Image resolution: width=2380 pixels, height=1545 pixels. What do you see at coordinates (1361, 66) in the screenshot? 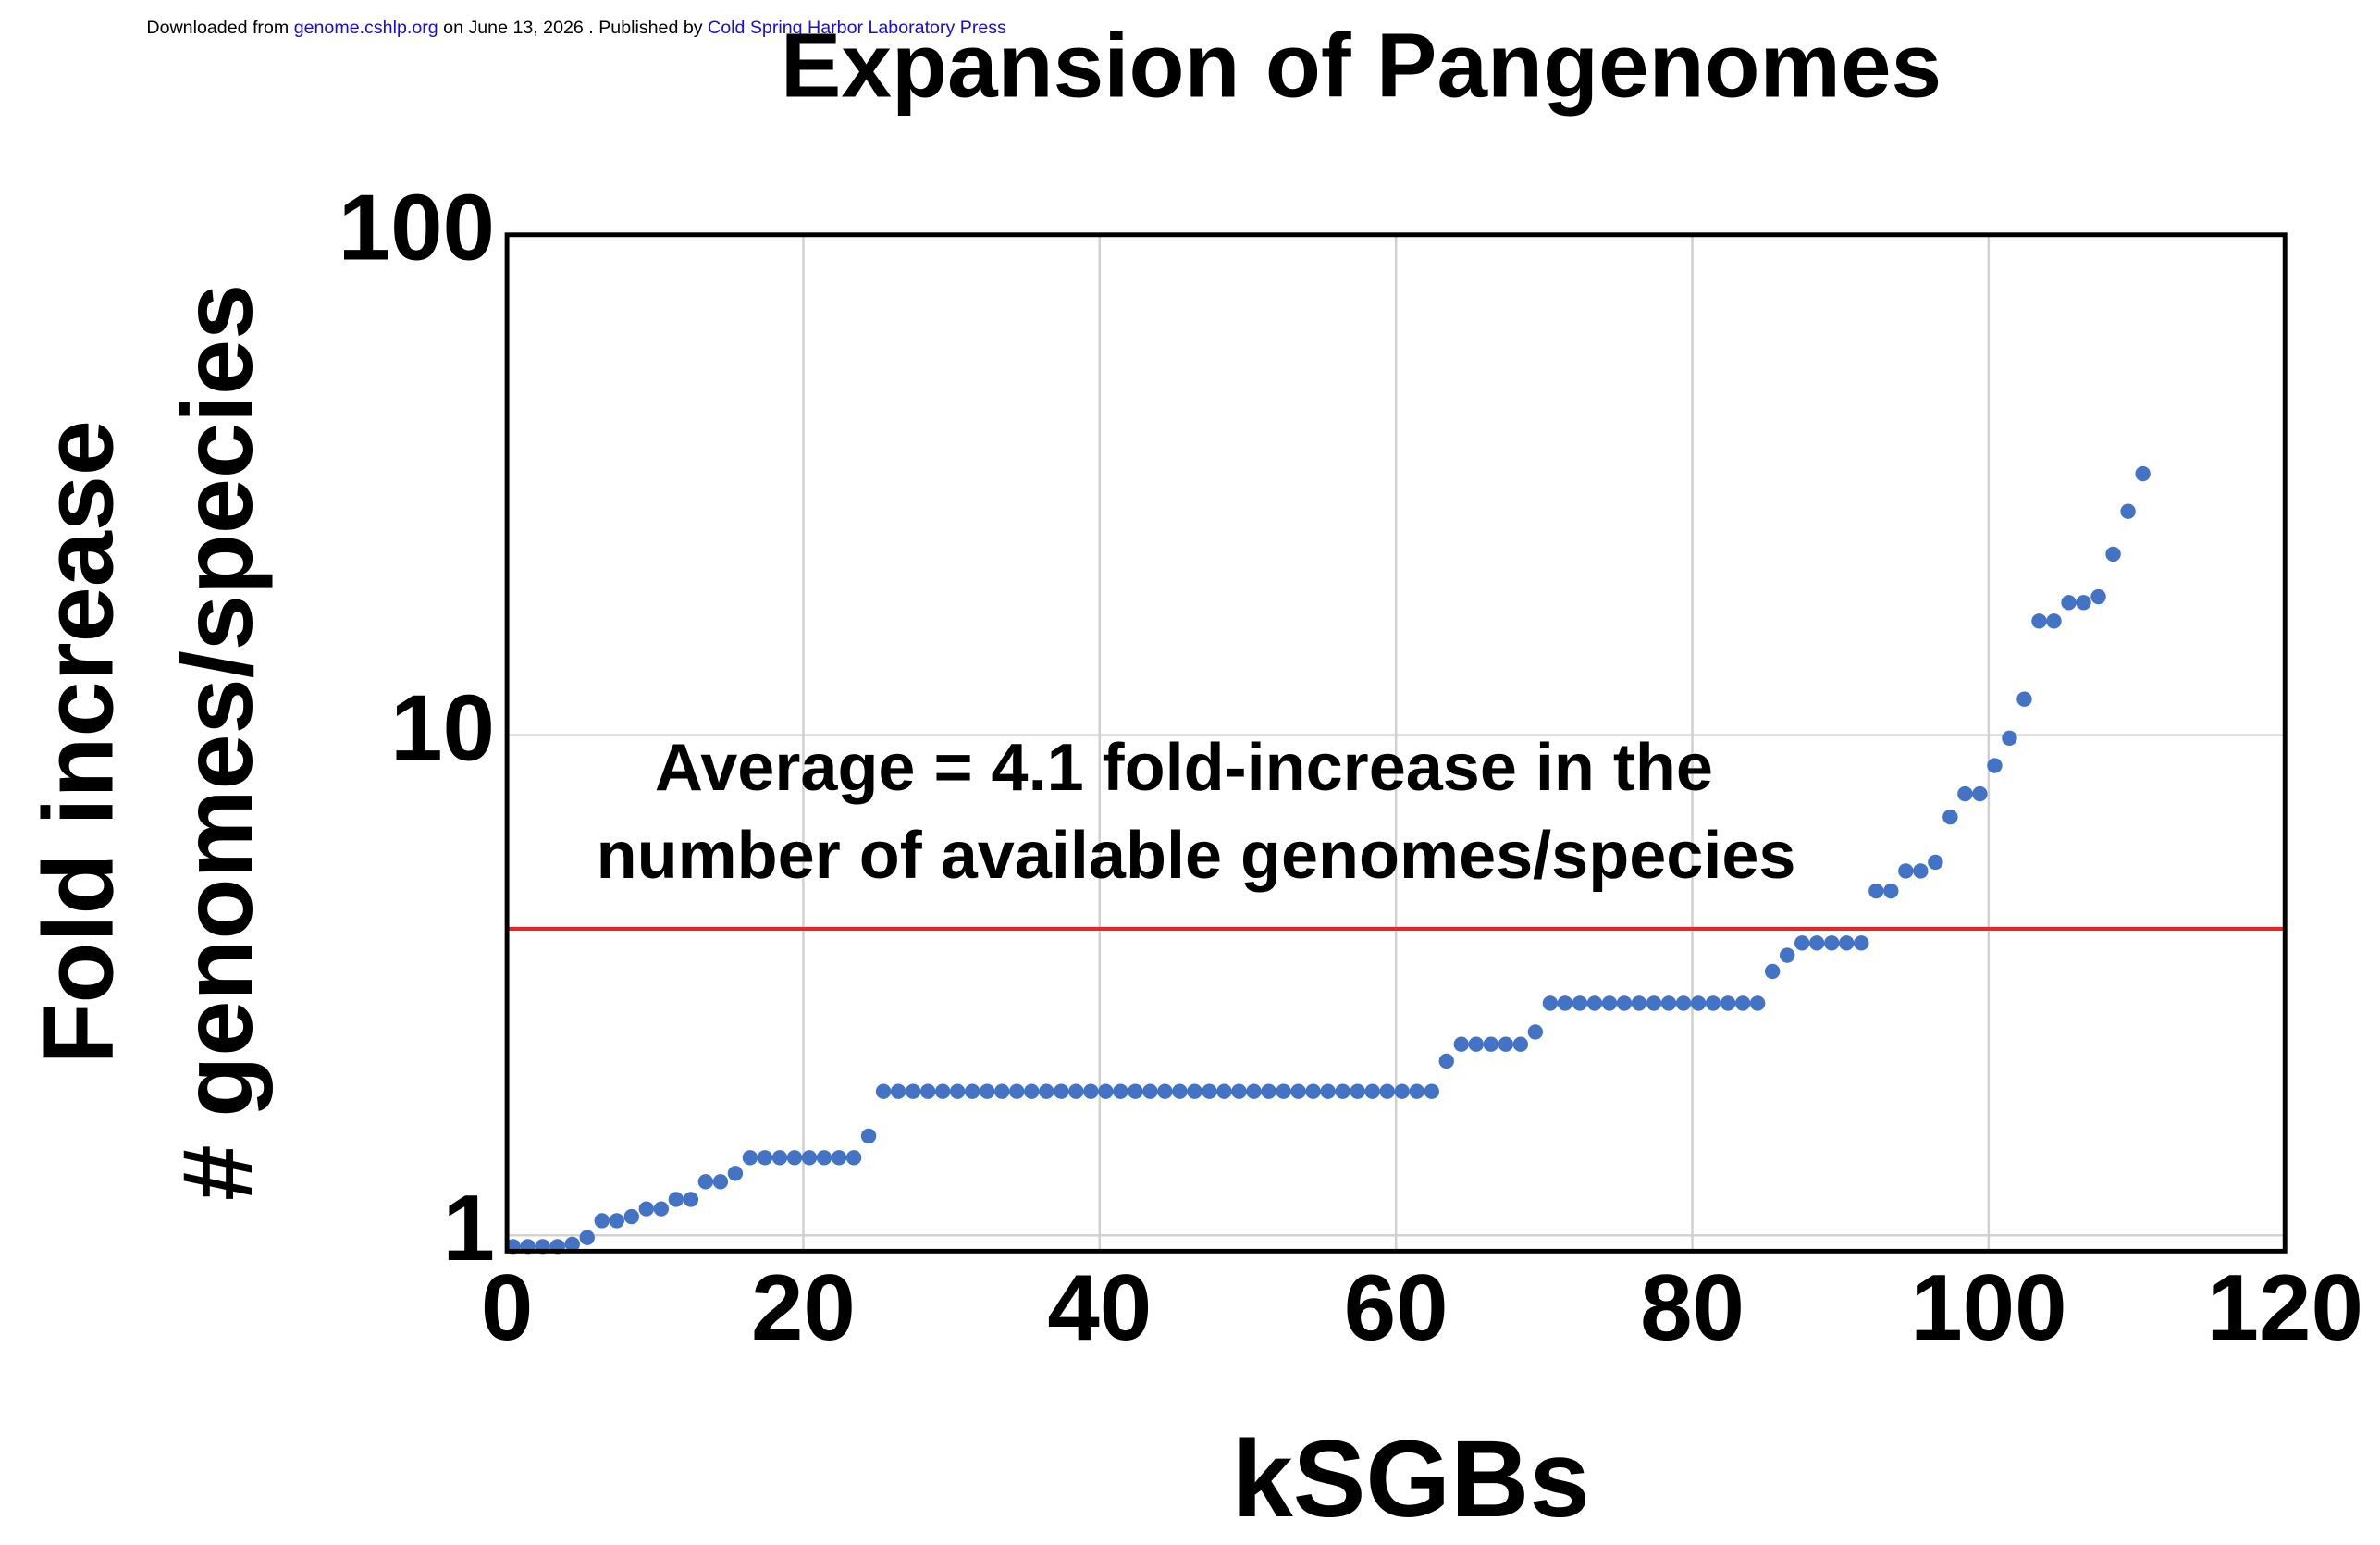
I see `chart-title: Expansion of Pangenomes` at bounding box center [1361, 66].